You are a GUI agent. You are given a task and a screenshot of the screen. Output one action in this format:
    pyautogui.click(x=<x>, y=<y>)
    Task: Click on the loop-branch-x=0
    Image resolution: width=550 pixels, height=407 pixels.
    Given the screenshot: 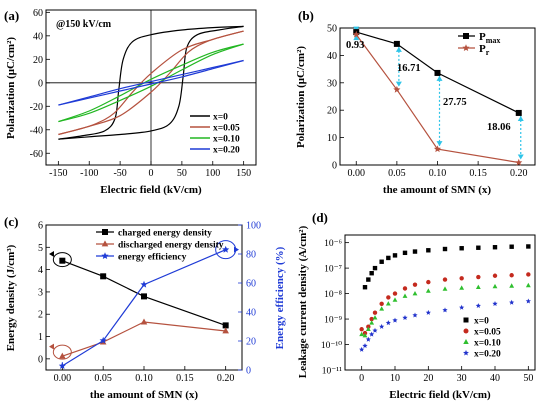 What is the action you would take?
    pyautogui.click(x=151, y=82)
    